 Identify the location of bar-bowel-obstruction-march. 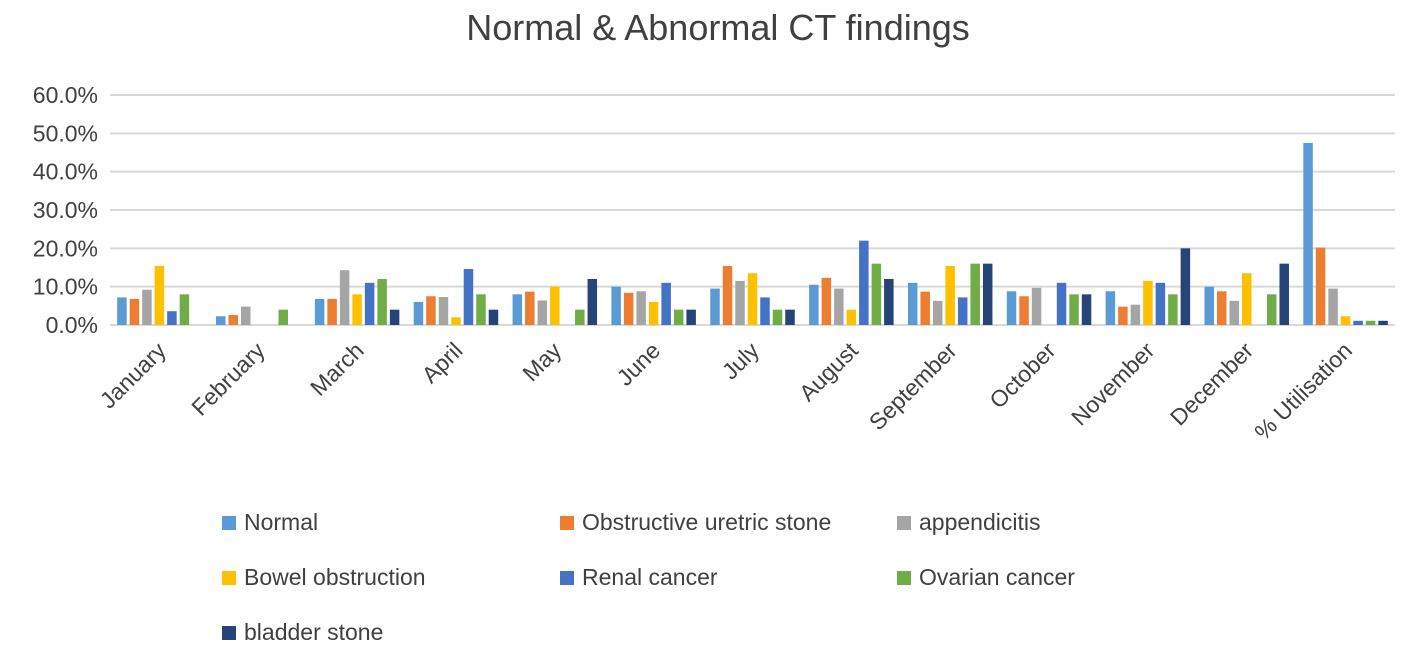
(357, 309).